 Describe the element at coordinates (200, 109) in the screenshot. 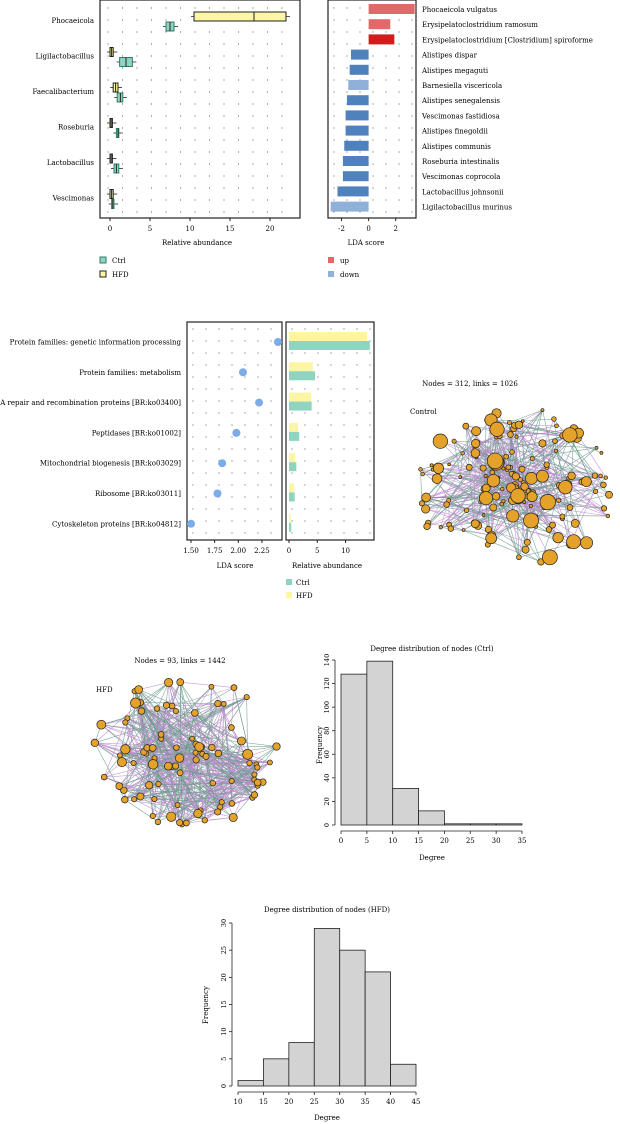

I see `abundance-box-frame` at that location.